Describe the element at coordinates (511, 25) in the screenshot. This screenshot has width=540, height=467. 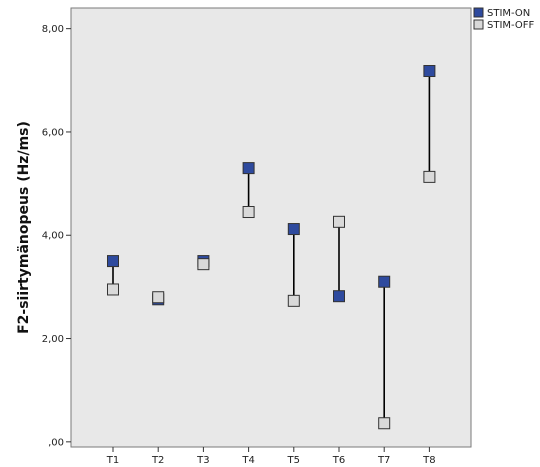
I see `legend-label-stim-off: STIM-OFF` at that location.